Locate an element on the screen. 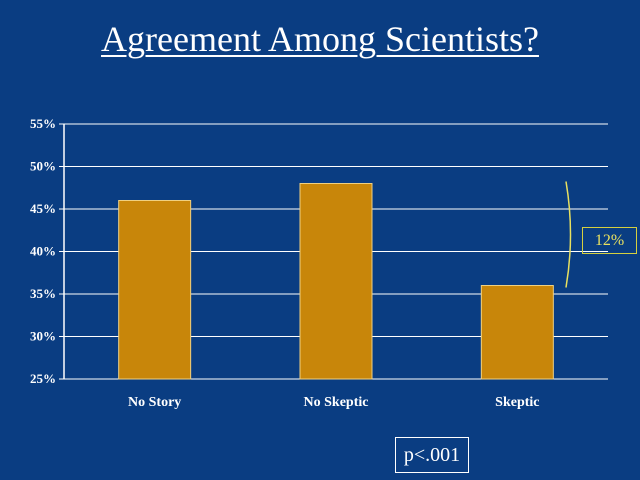  chart-title: Agreement Among Scientists? is located at coordinates (320, 39).